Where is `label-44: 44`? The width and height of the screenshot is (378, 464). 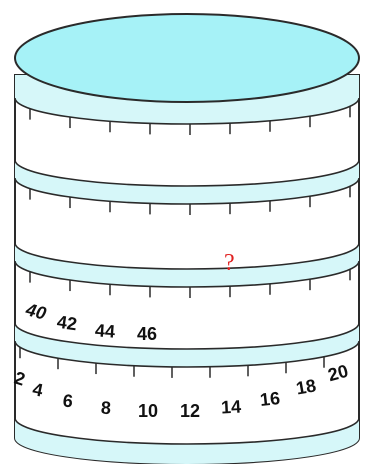 label-44: 44 is located at coordinates (104, 330).